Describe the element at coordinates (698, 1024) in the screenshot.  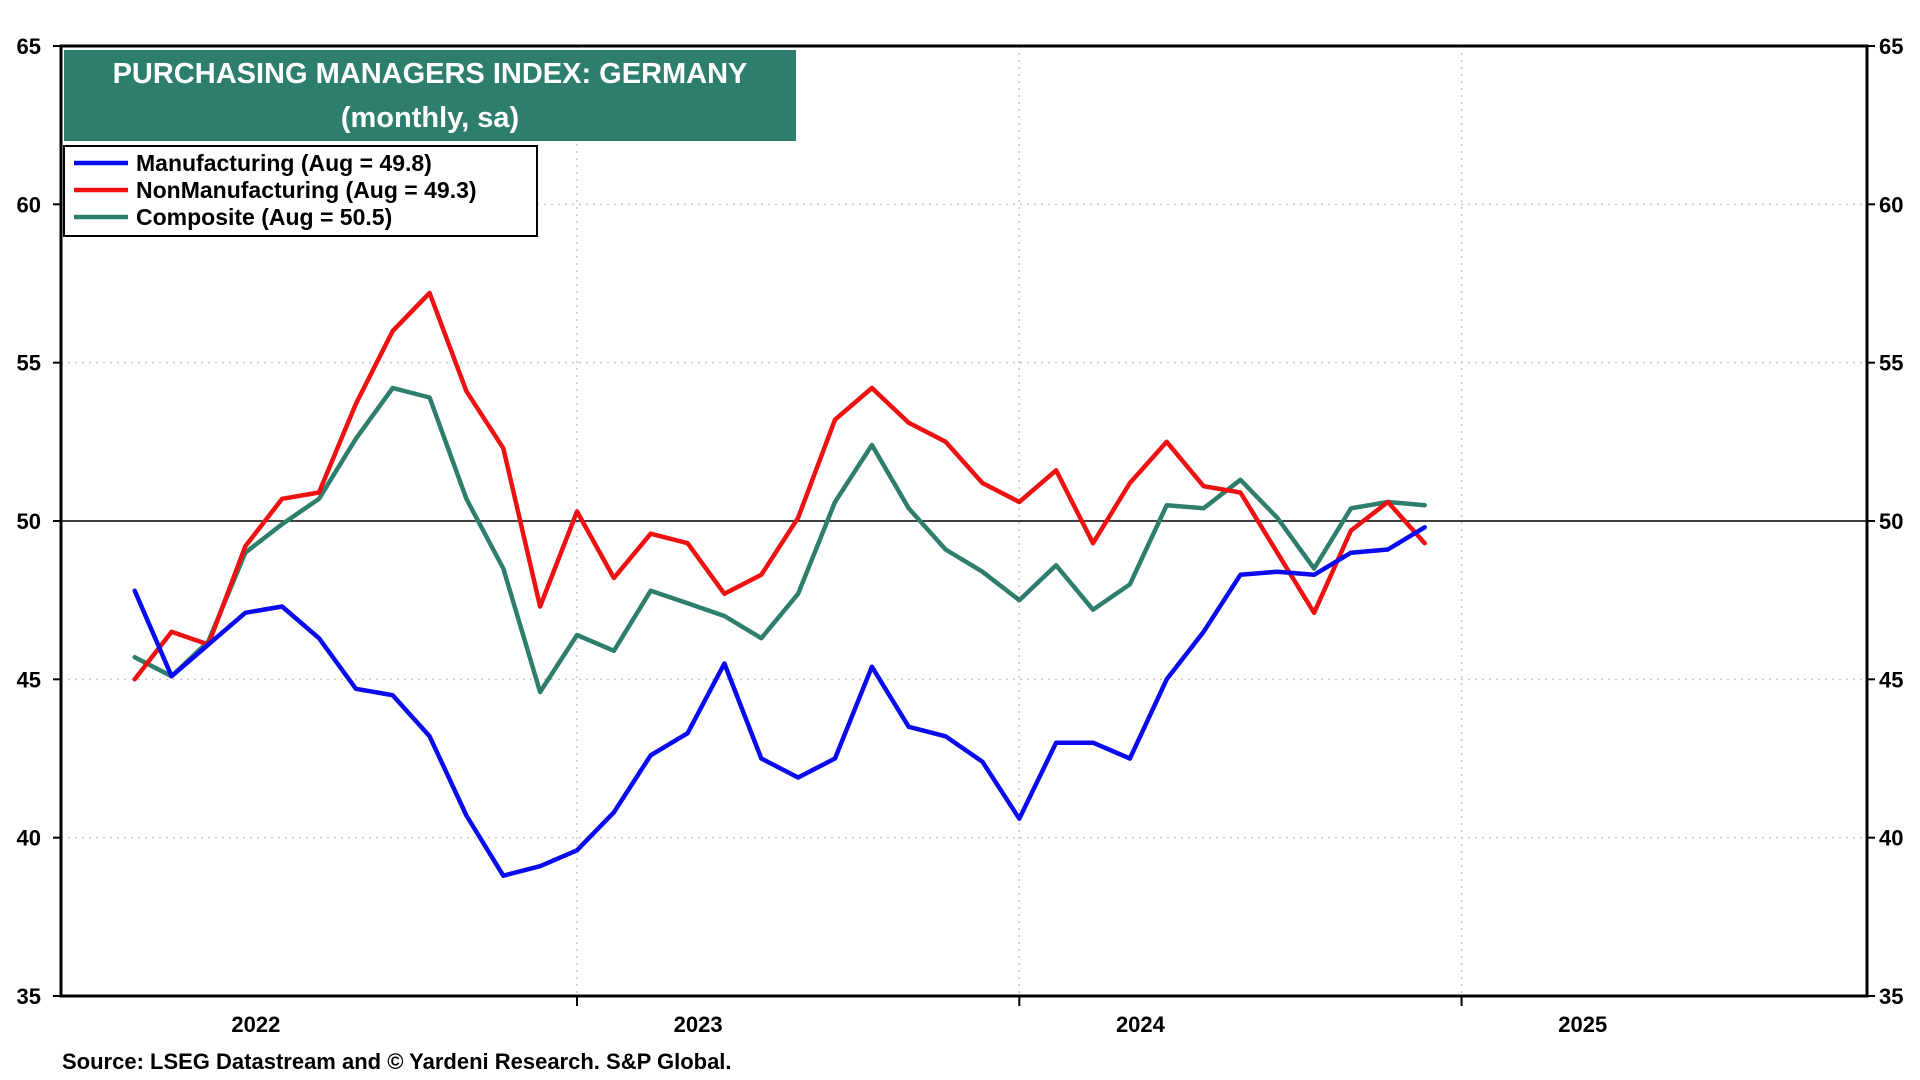
I see `x-year-label: 2023` at that location.